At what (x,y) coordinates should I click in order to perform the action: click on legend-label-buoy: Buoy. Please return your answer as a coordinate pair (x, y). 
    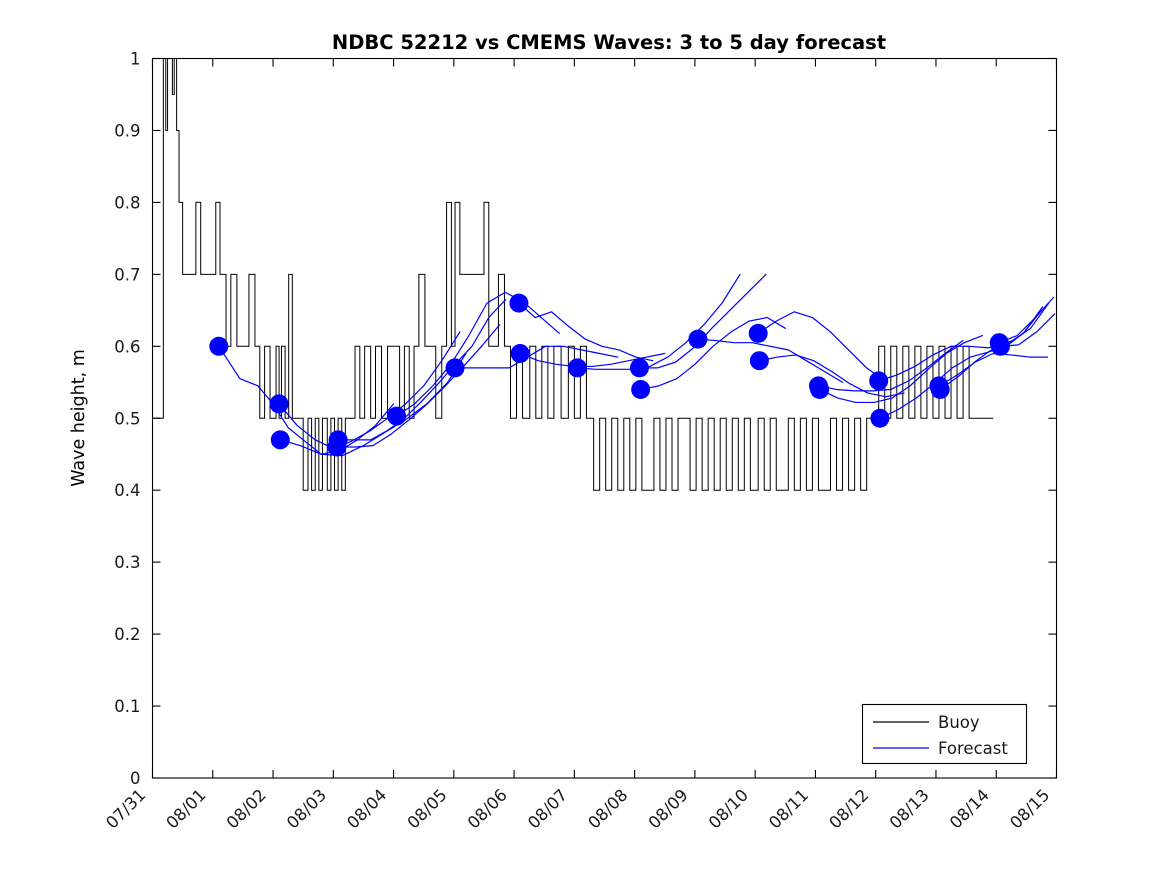
    Looking at the image, I should click on (959, 722).